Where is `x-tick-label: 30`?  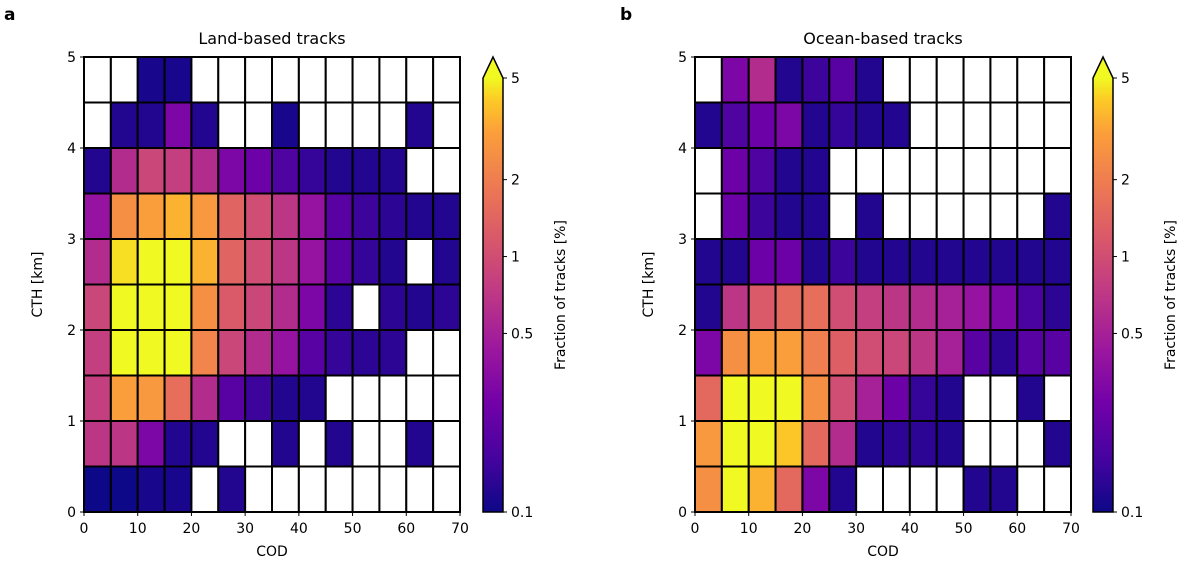
x-tick-label: 30 is located at coordinates (856, 529).